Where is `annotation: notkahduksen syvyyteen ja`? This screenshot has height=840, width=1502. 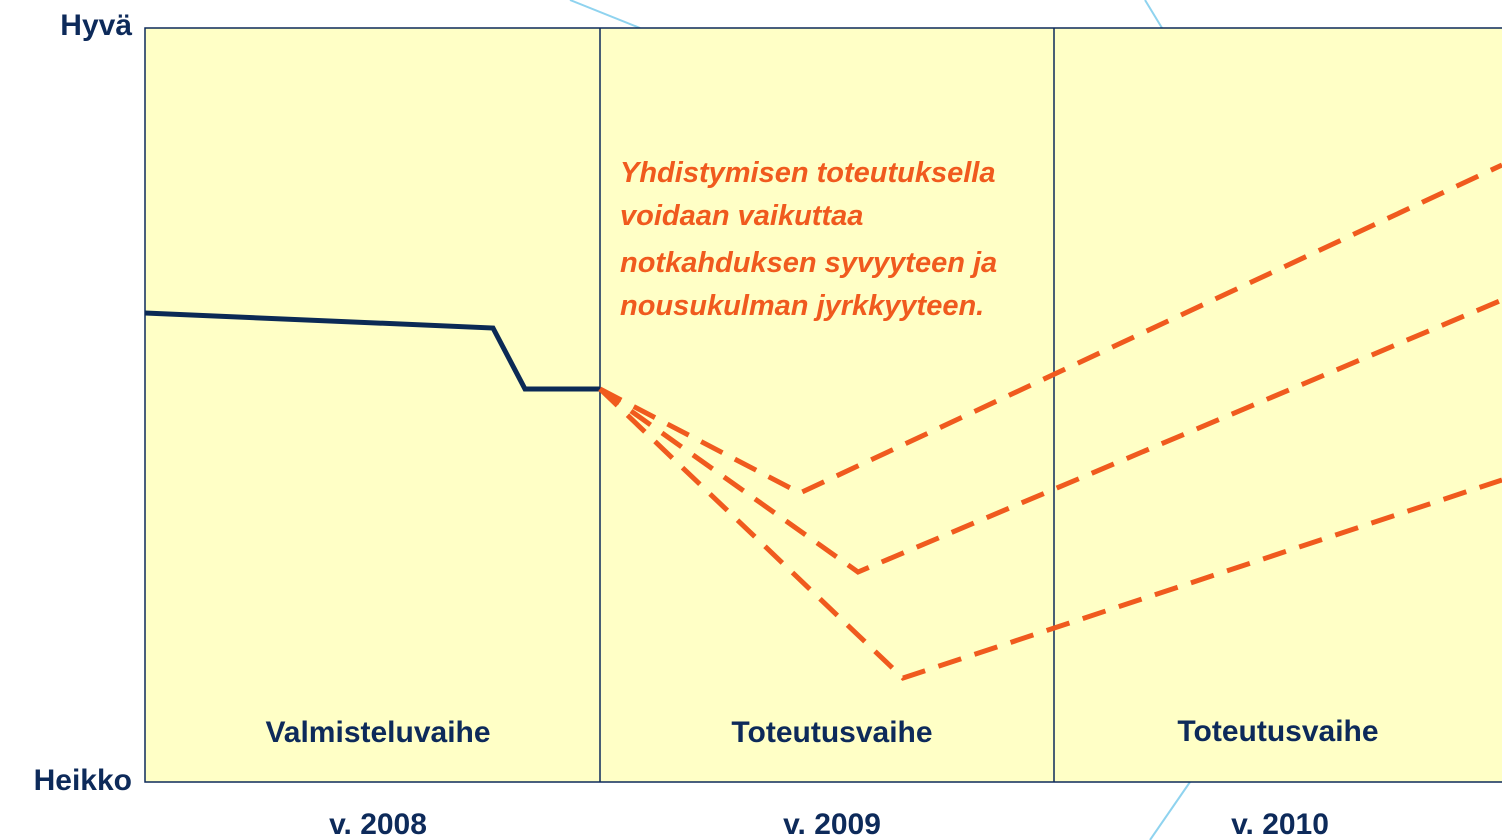
annotation: notkahduksen syvyyteen ja is located at coordinates (808, 263).